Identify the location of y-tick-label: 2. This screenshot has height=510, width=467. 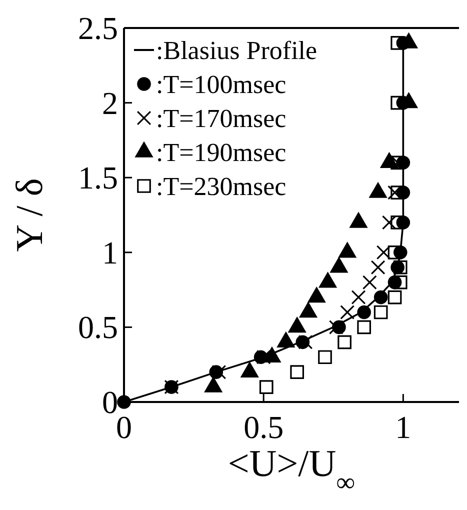
(110, 102).